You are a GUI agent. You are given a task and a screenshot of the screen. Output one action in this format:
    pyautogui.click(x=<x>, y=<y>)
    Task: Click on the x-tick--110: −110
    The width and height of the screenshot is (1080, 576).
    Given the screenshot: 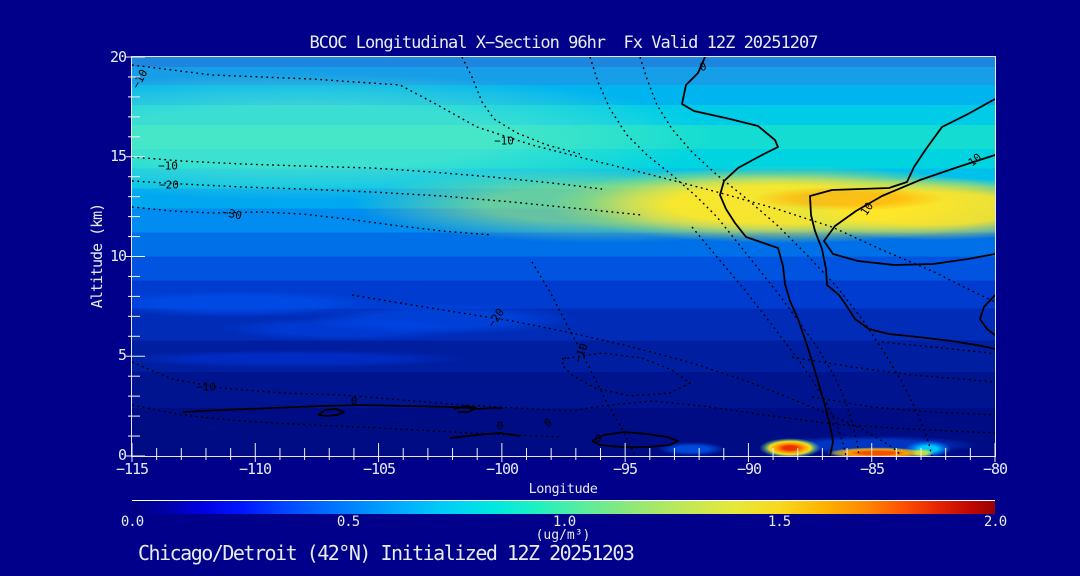 What is the action you would take?
    pyautogui.click(x=255, y=469)
    